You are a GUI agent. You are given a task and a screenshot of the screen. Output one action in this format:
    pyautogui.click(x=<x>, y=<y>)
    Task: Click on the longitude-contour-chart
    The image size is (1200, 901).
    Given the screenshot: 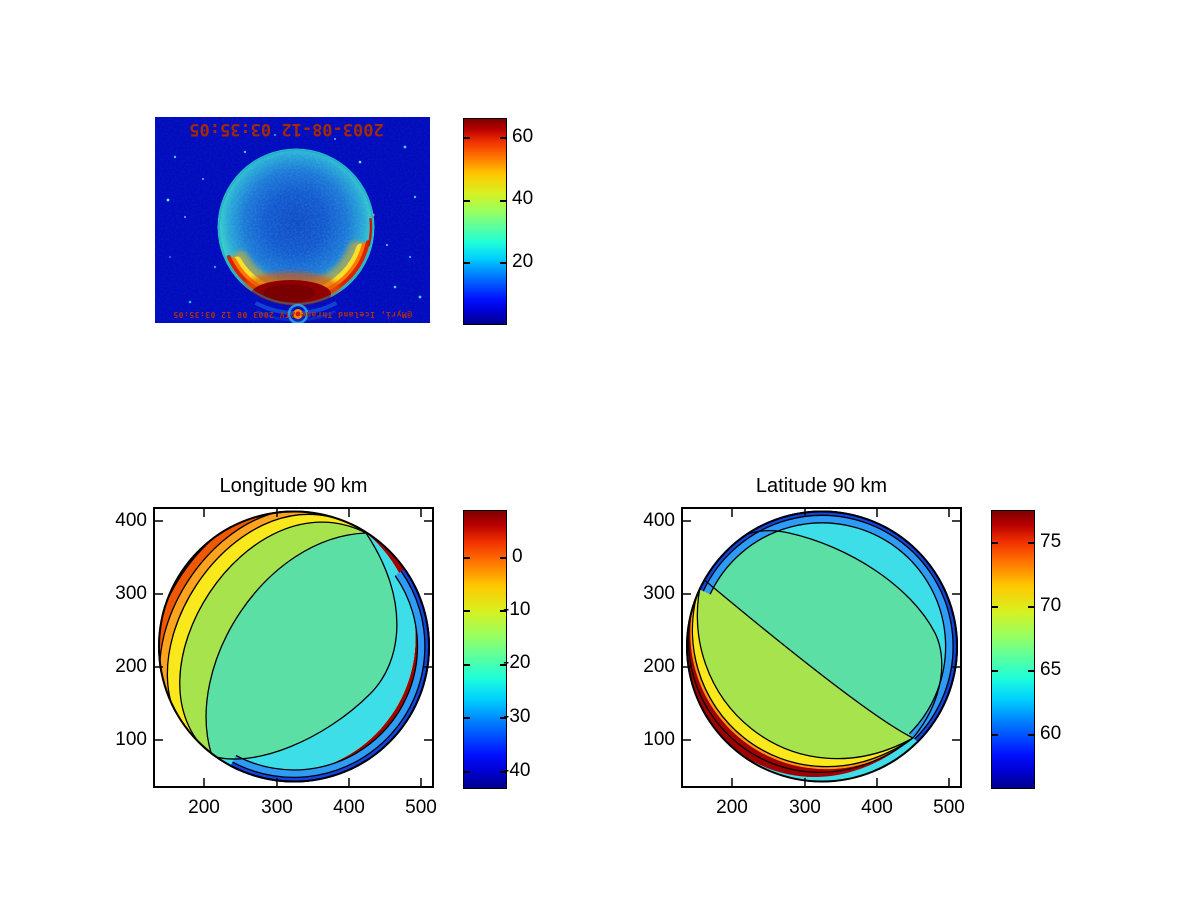 What is the action you would take?
    pyautogui.click(x=293, y=647)
    